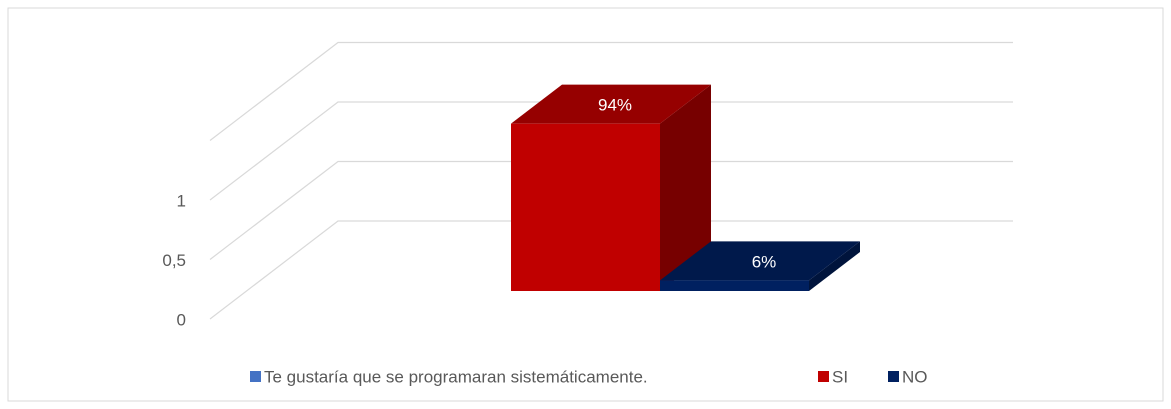 The image size is (1171, 409). I want to click on legend-label: SI, so click(840, 376).